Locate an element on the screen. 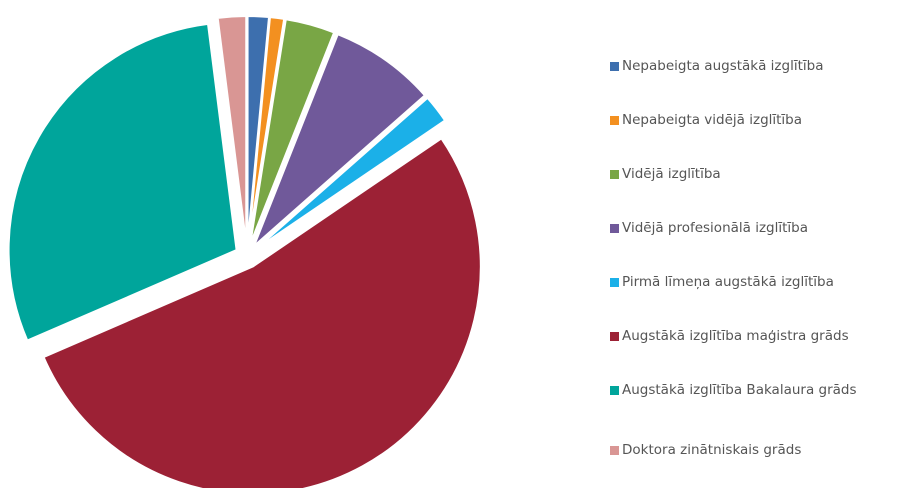 This screenshot has width=913, height=488. legend-label: Nepabeigta vidējā izglītība is located at coordinates (712, 120).